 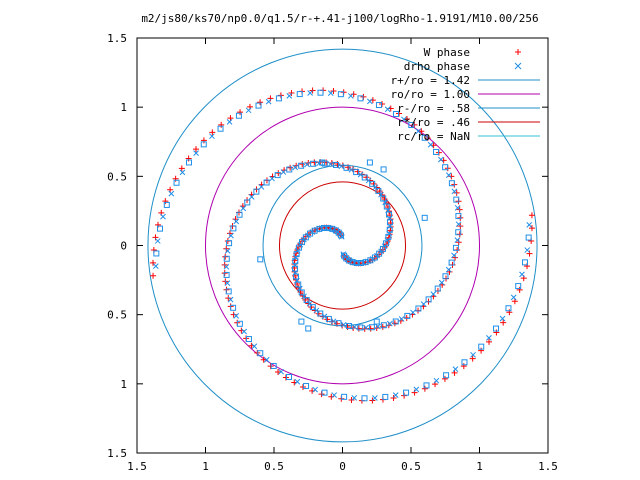 I want to click on x-tick-label: 0.5, so click(x=274, y=466).